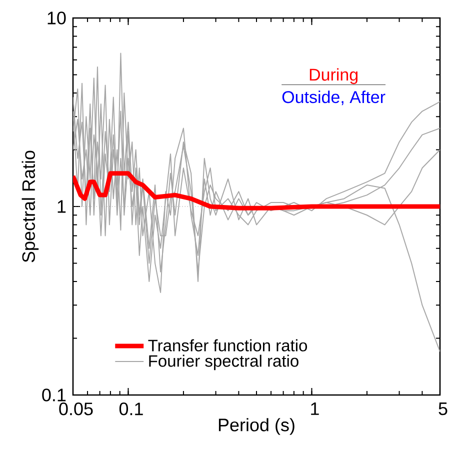 This screenshot has width=451, height=455. Describe the element at coordinates (334, 98) in the screenshot. I see `annotation: Outside, After` at that location.